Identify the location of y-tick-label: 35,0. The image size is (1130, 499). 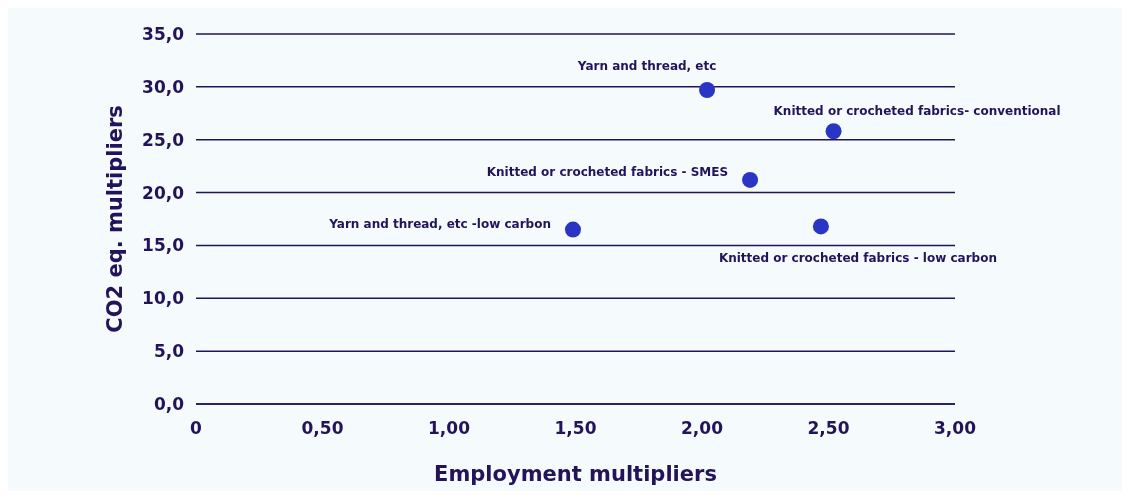
(163, 33).